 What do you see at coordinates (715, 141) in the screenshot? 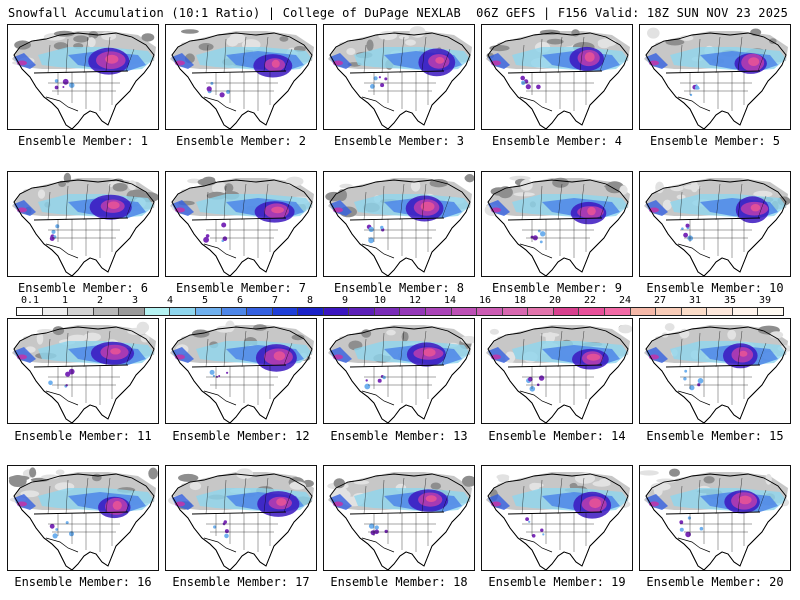
I see `ensemble-member-label: Ensemble Member: 5` at bounding box center [715, 141].